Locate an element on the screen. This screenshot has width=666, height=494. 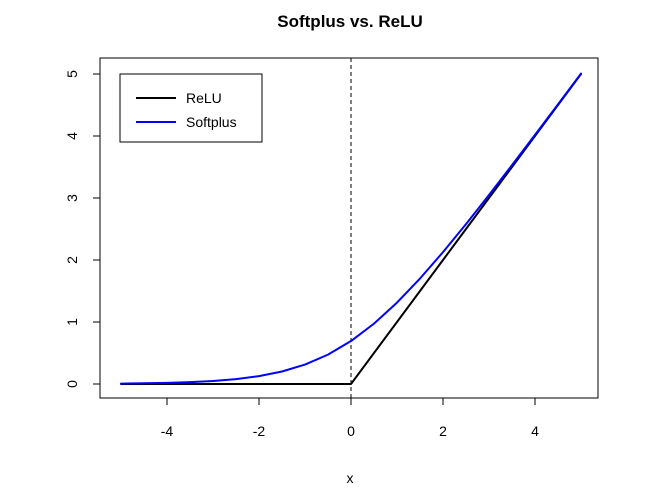
x-tick-label: 0 is located at coordinates (351, 431).